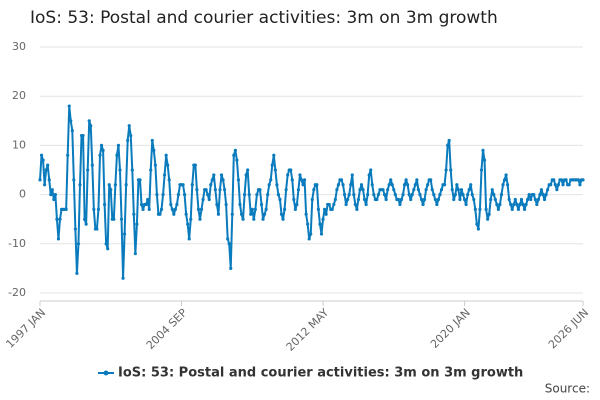  I want to click on x-tick-label: 2026 JUN, so click(568, 328).